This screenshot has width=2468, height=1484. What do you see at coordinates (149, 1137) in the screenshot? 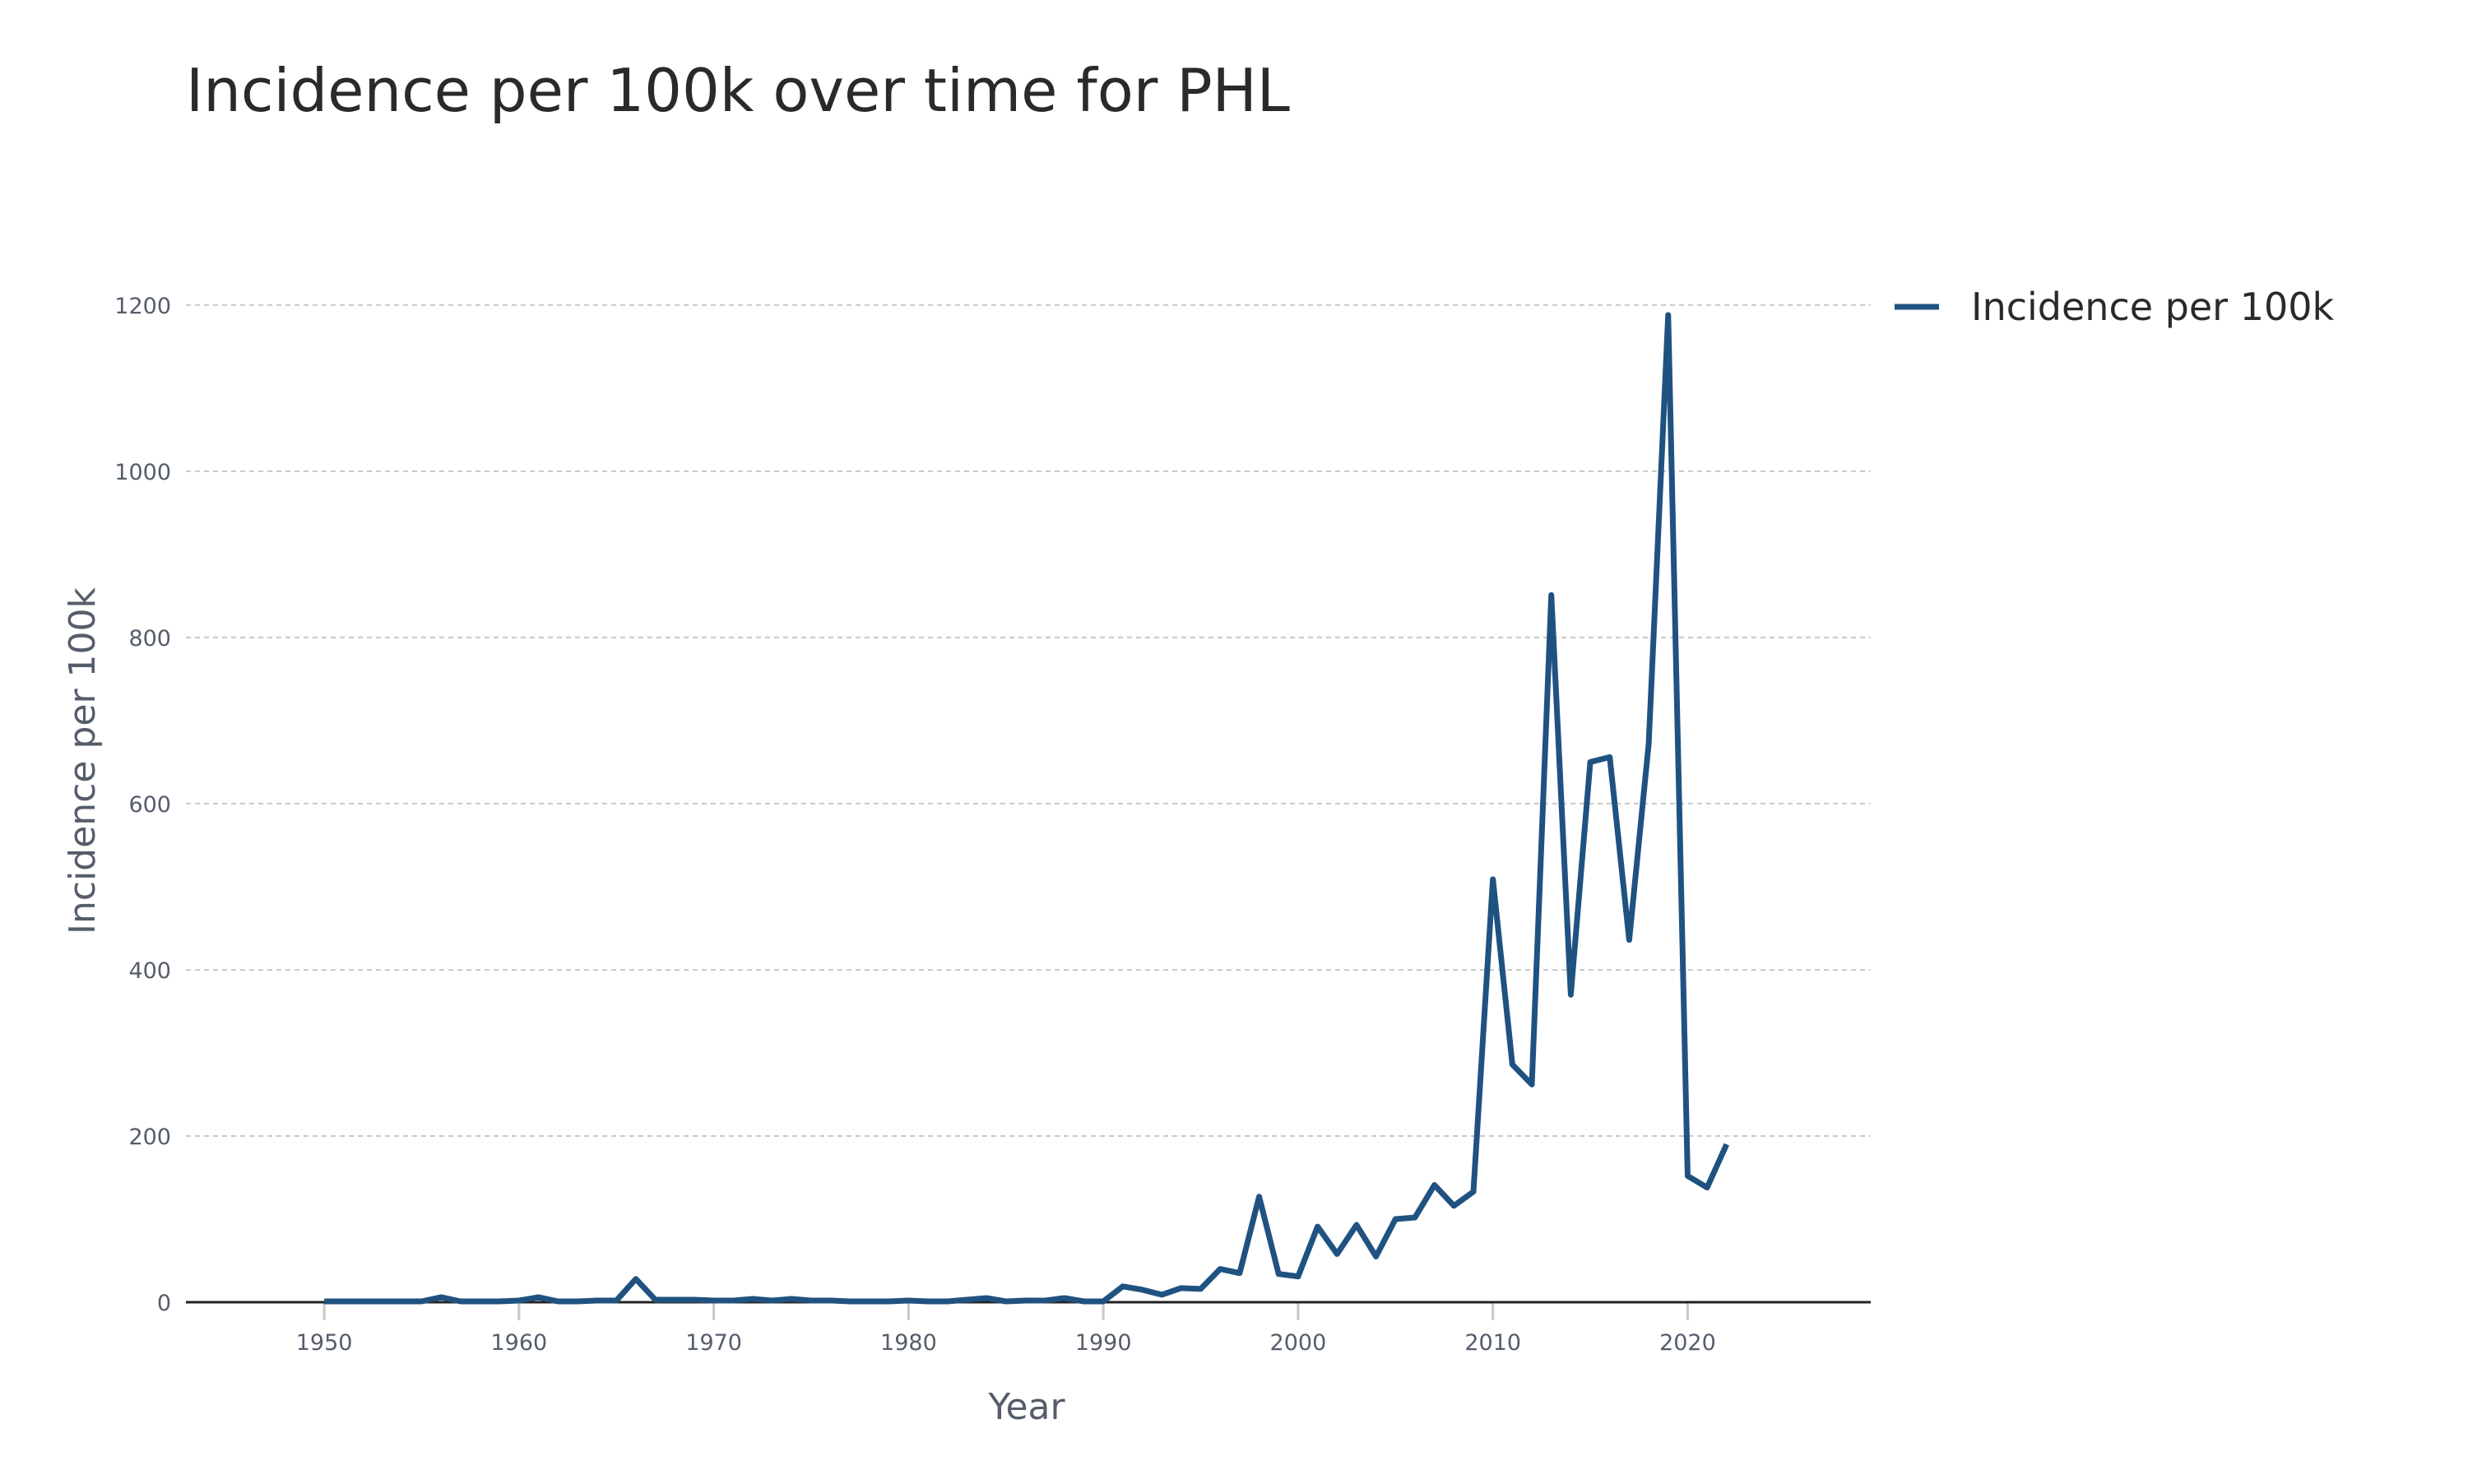
I see `y-tick-label: 200` at bounding box center [149, 1137].